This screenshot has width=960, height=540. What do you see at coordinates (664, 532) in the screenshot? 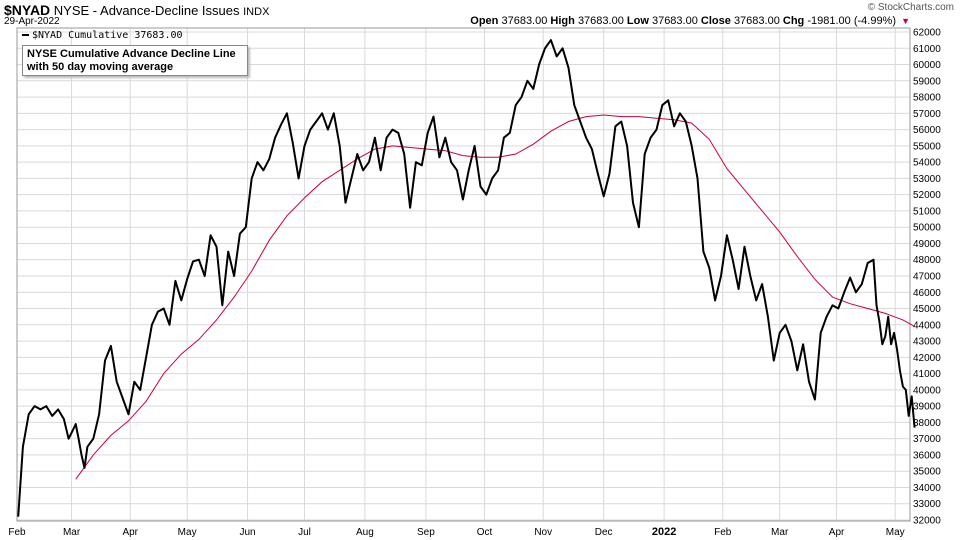
I see `x-tick-label: 2022` at bounding box center [664, 532].